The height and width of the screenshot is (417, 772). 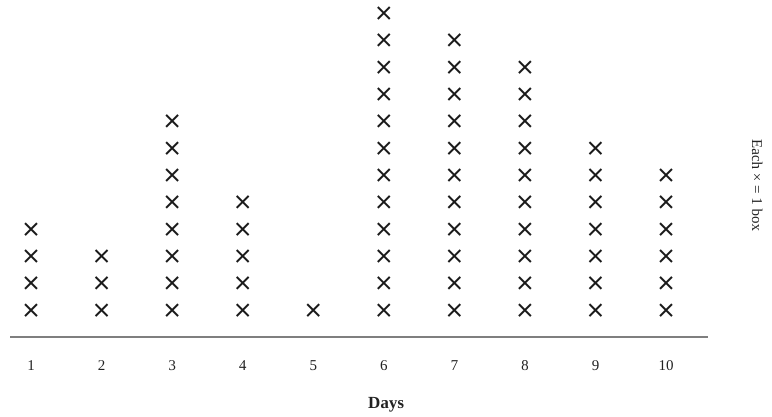 What do you see at coordinates (756, 185) in the screenshot?
I see `text: Each × = 1 box` at bounding box center [756, 185].